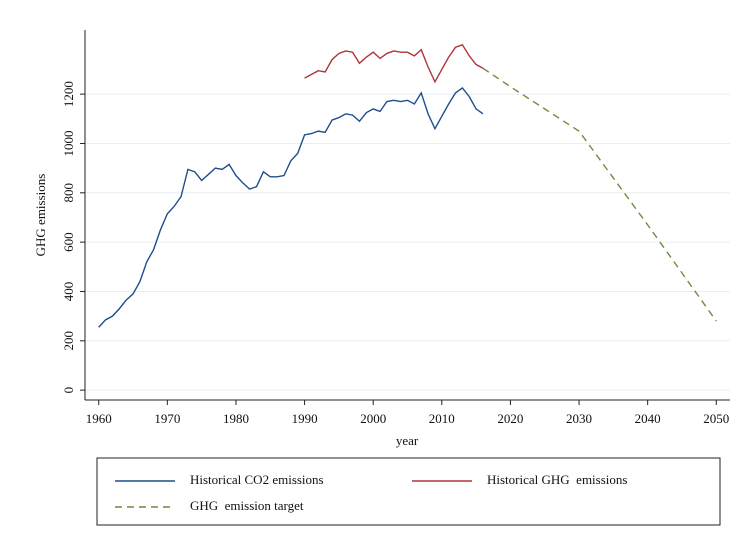 This screenshot has height=540, width=739. I want to click on x-tick-label: 2040, so click(648, 418).